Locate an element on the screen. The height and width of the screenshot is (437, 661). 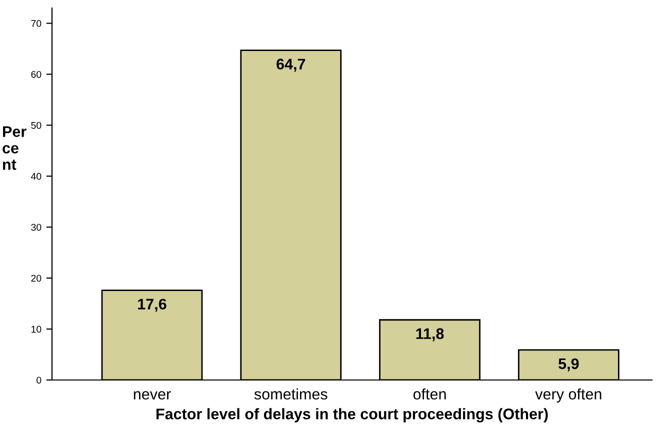
y-tick-label: 50 is located at coordinates (36, 125).